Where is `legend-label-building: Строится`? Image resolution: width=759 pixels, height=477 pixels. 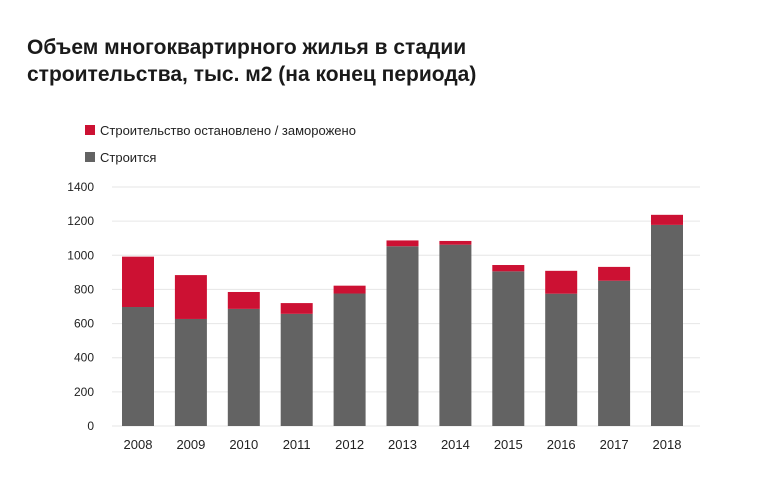 legend-label-building: Строится is located at coordinates (128, 157).